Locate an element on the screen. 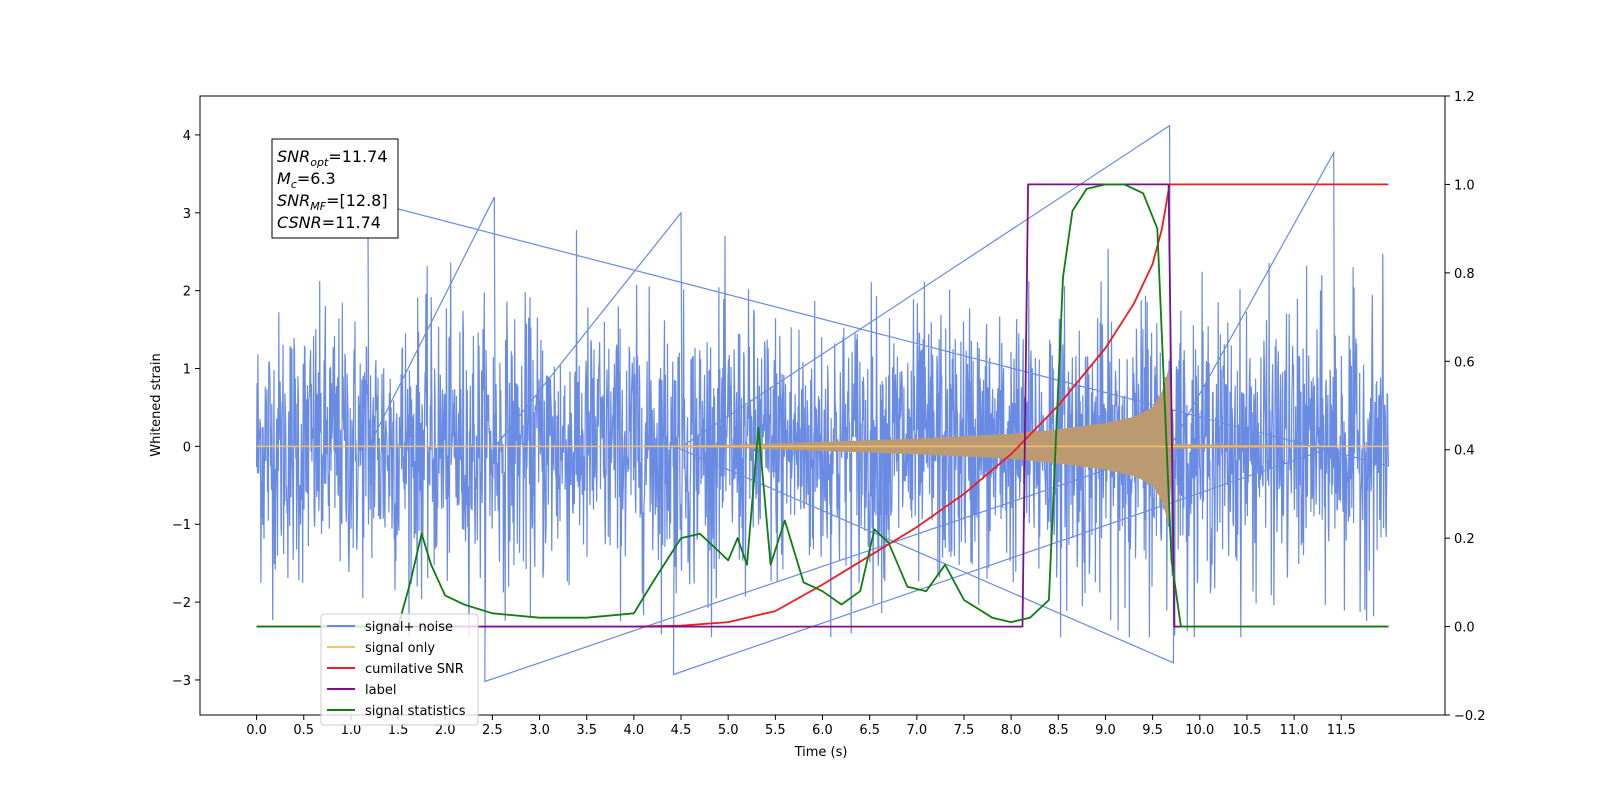 The image size is (1600, 800). annotation-box is located at coordinates (335, 188).